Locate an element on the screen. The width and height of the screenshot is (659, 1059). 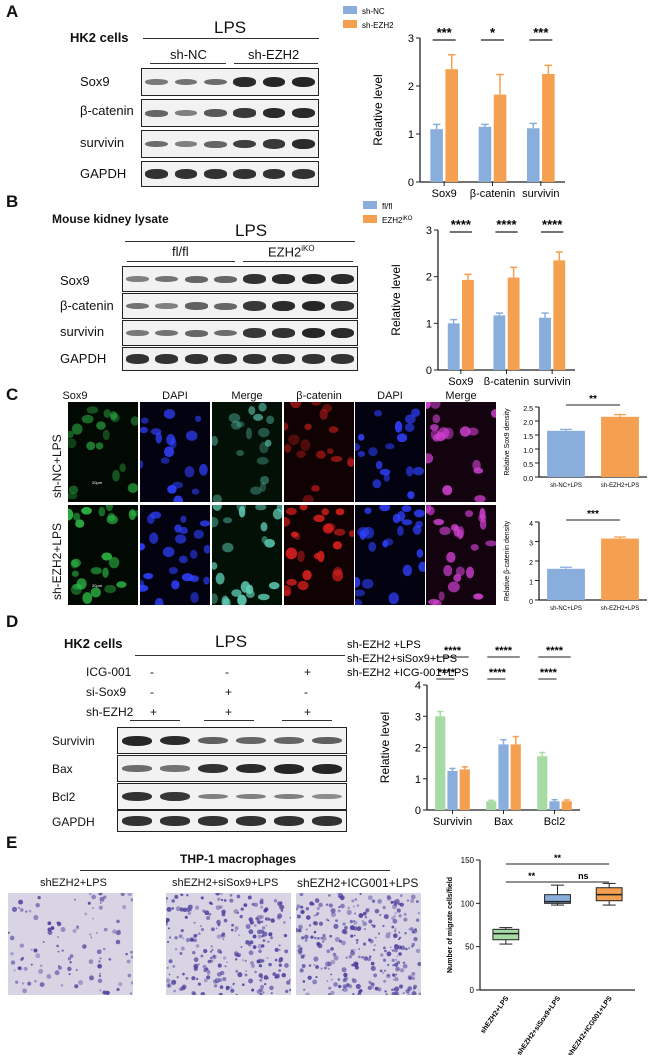
legend-swatch is located at coordinates (370, 205).